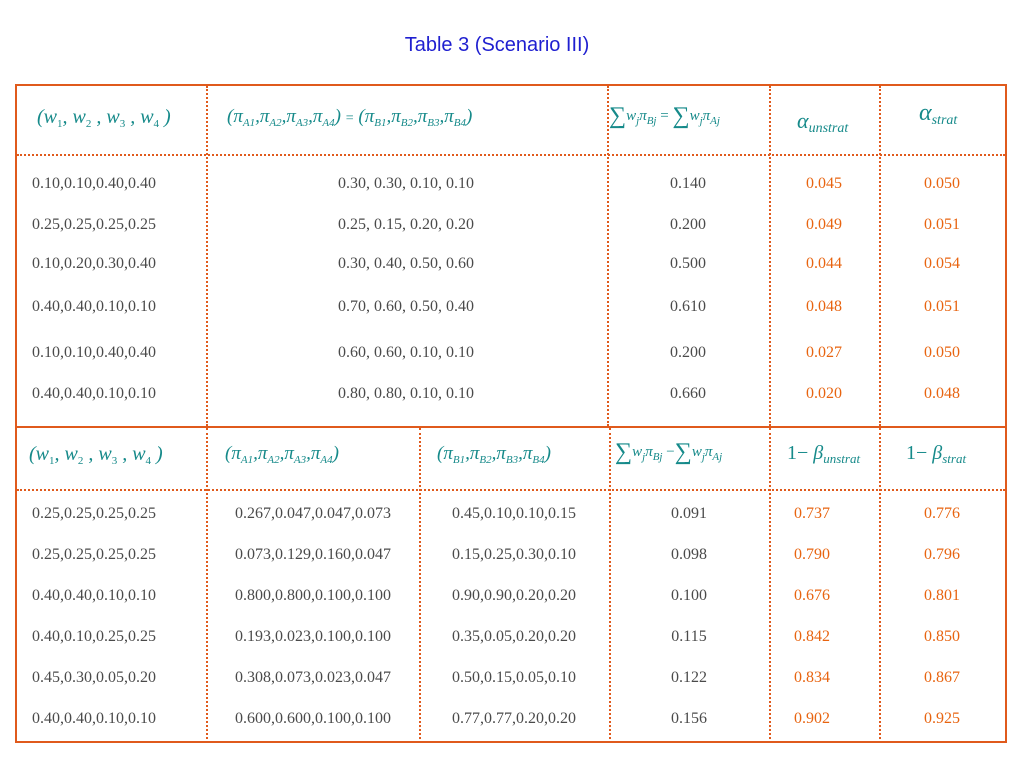  Describe the element at coordinates (497, 45) in the screenshot. I see `page-title: Table 3 (Scenario III)` at that location.